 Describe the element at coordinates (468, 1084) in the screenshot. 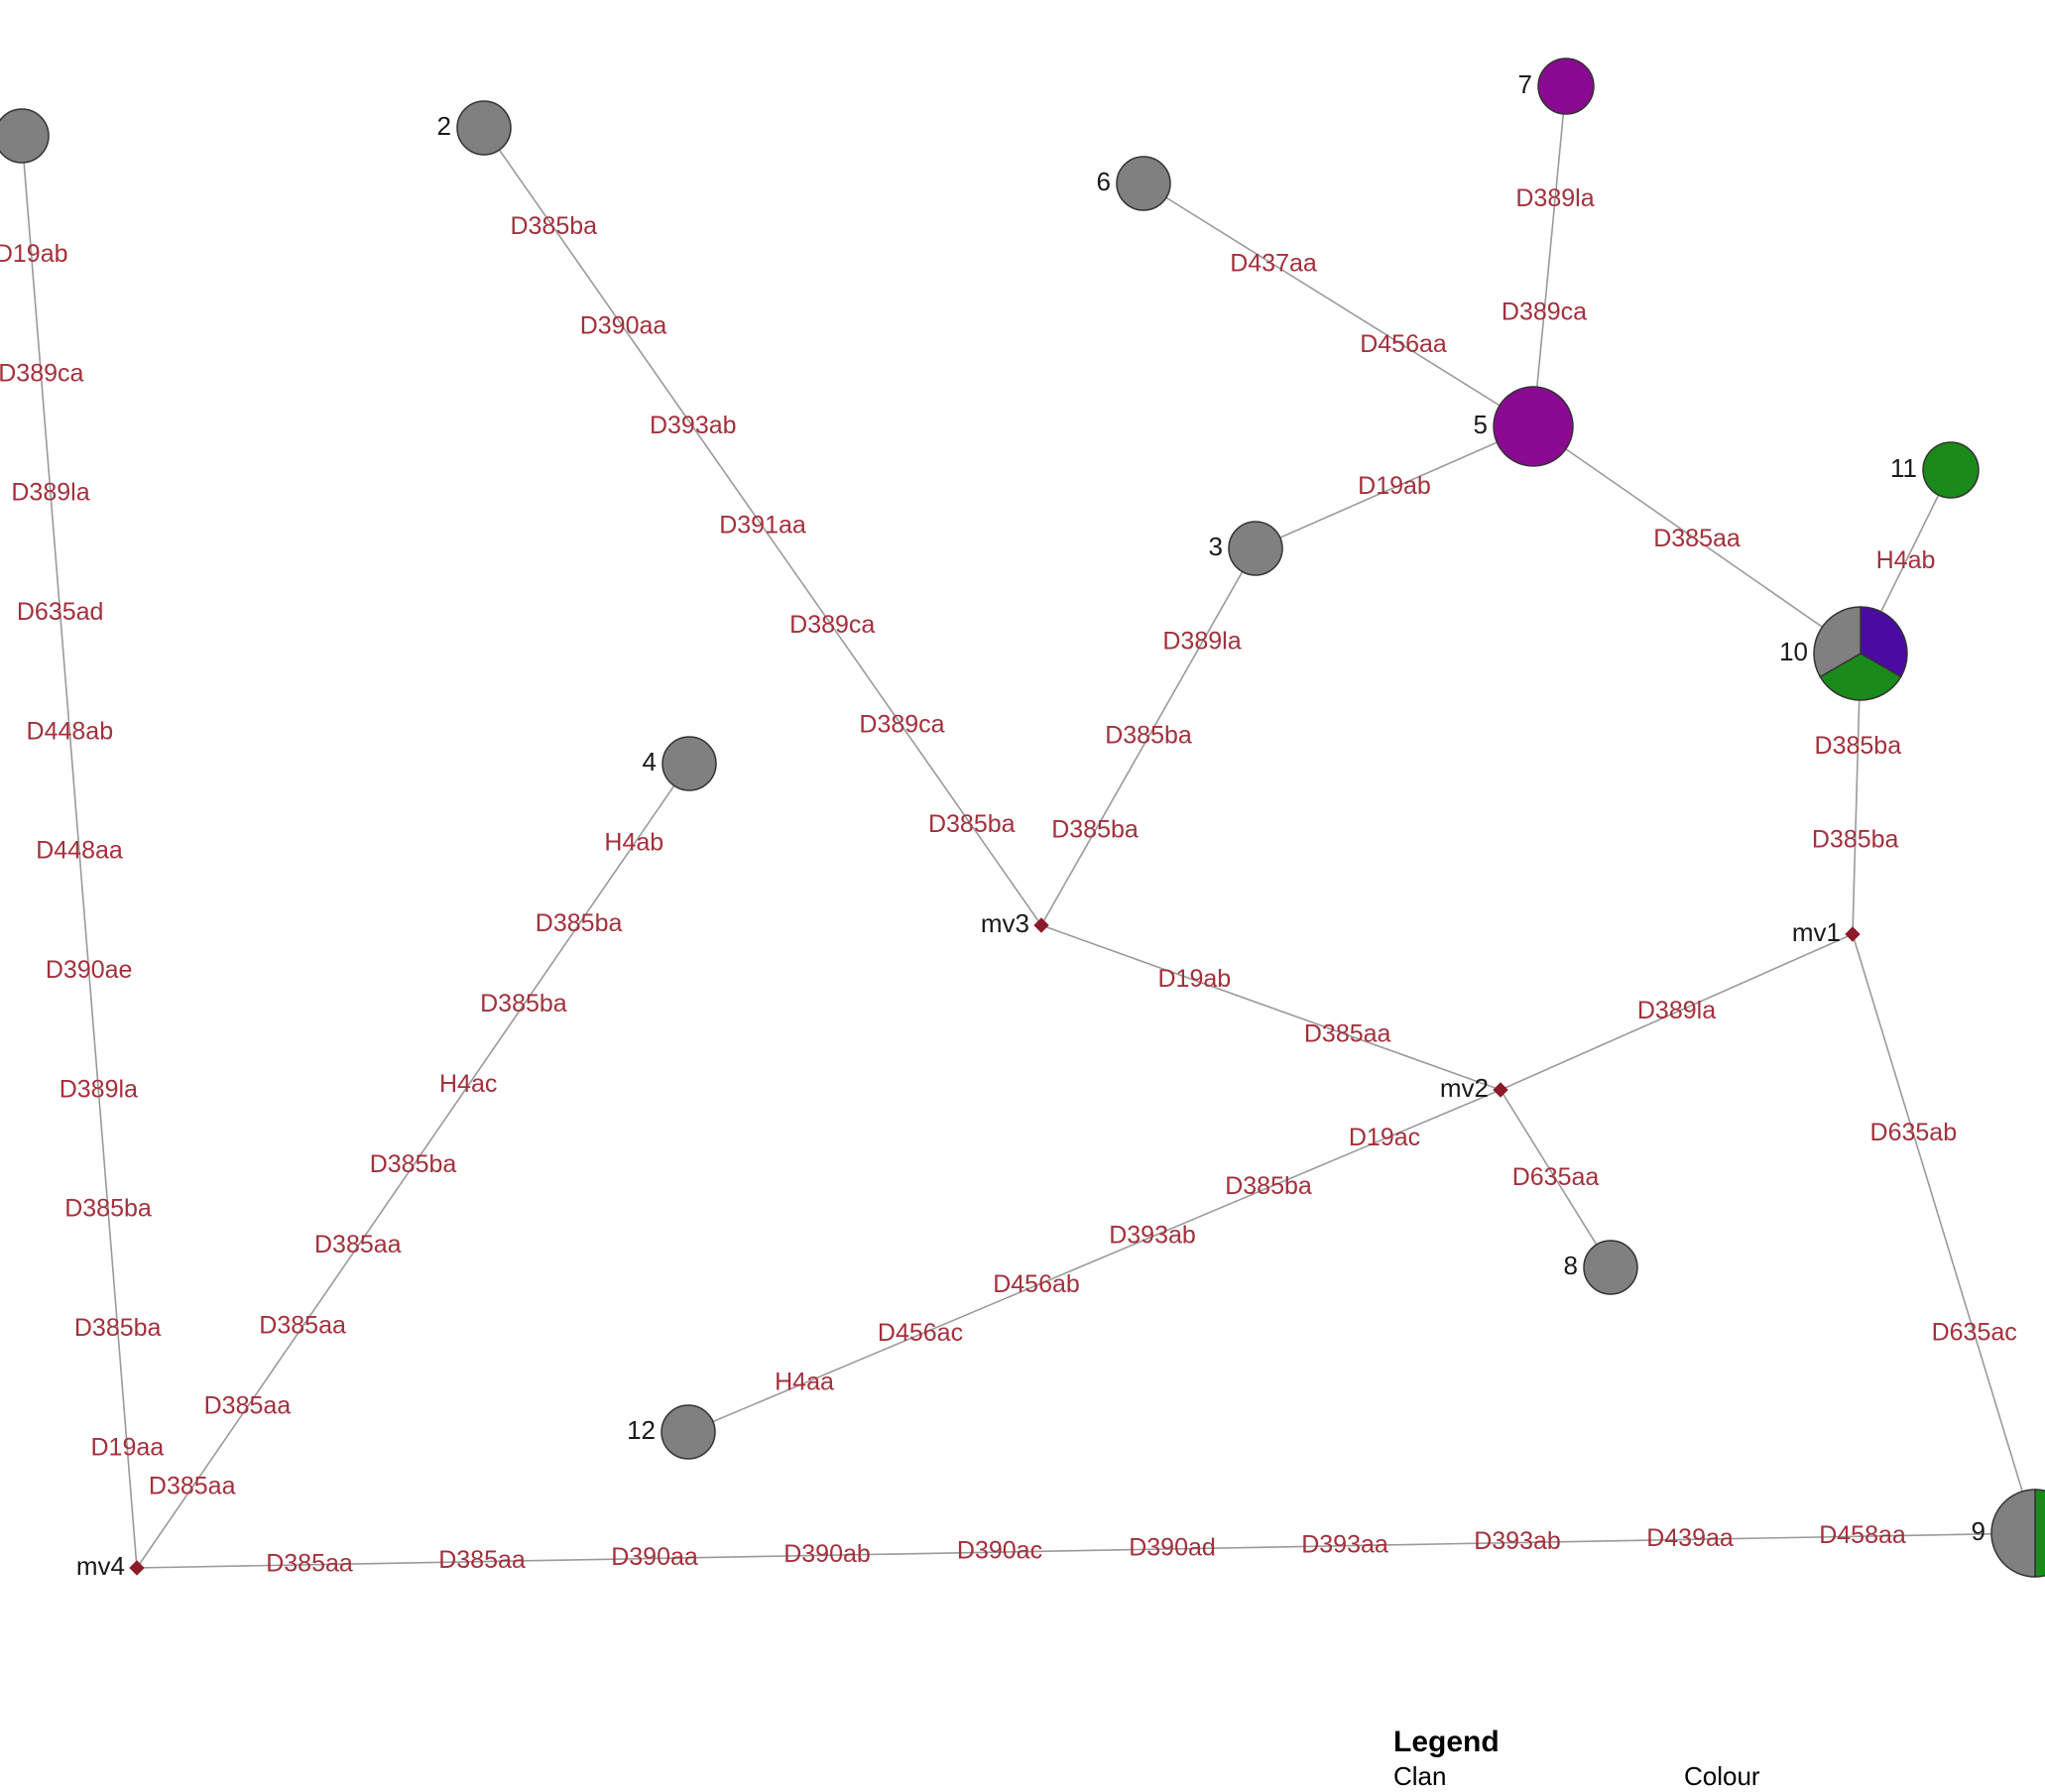

I see `mutation-label: H4ac` at that location.